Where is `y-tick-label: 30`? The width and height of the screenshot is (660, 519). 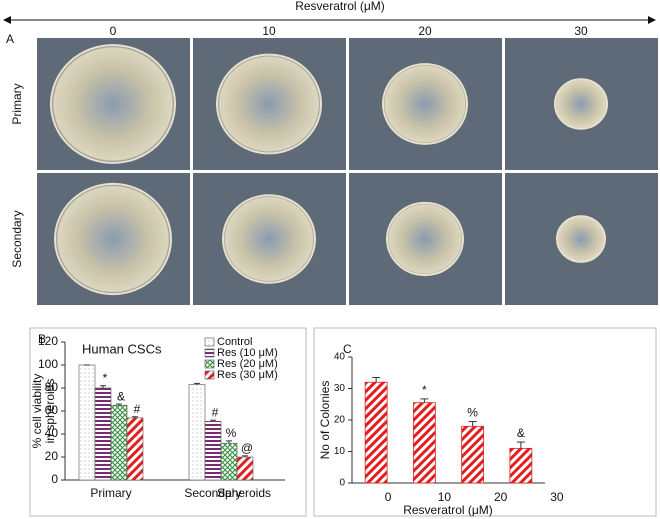 y-tick-label: 30 is located at coordinates (340, 388).